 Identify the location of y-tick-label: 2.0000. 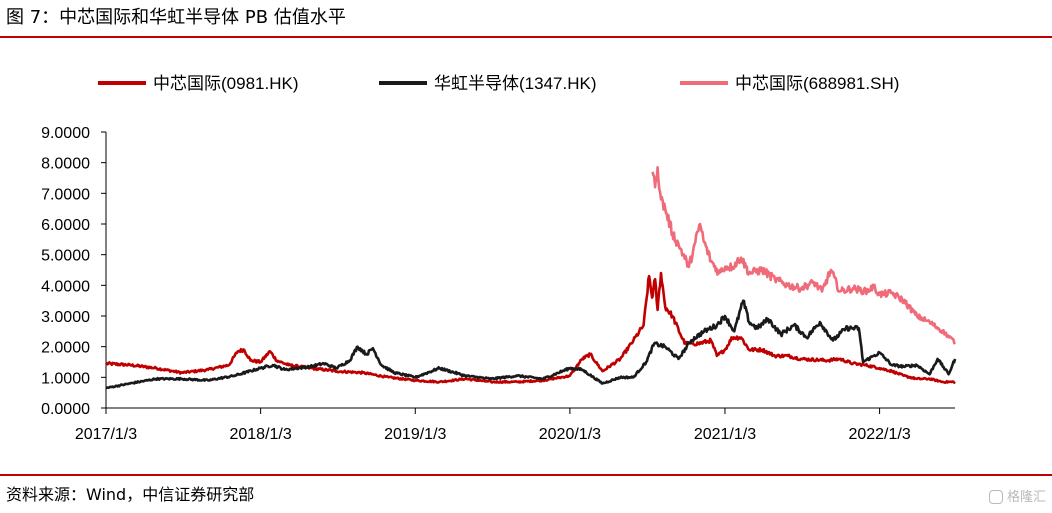
(65, 348).